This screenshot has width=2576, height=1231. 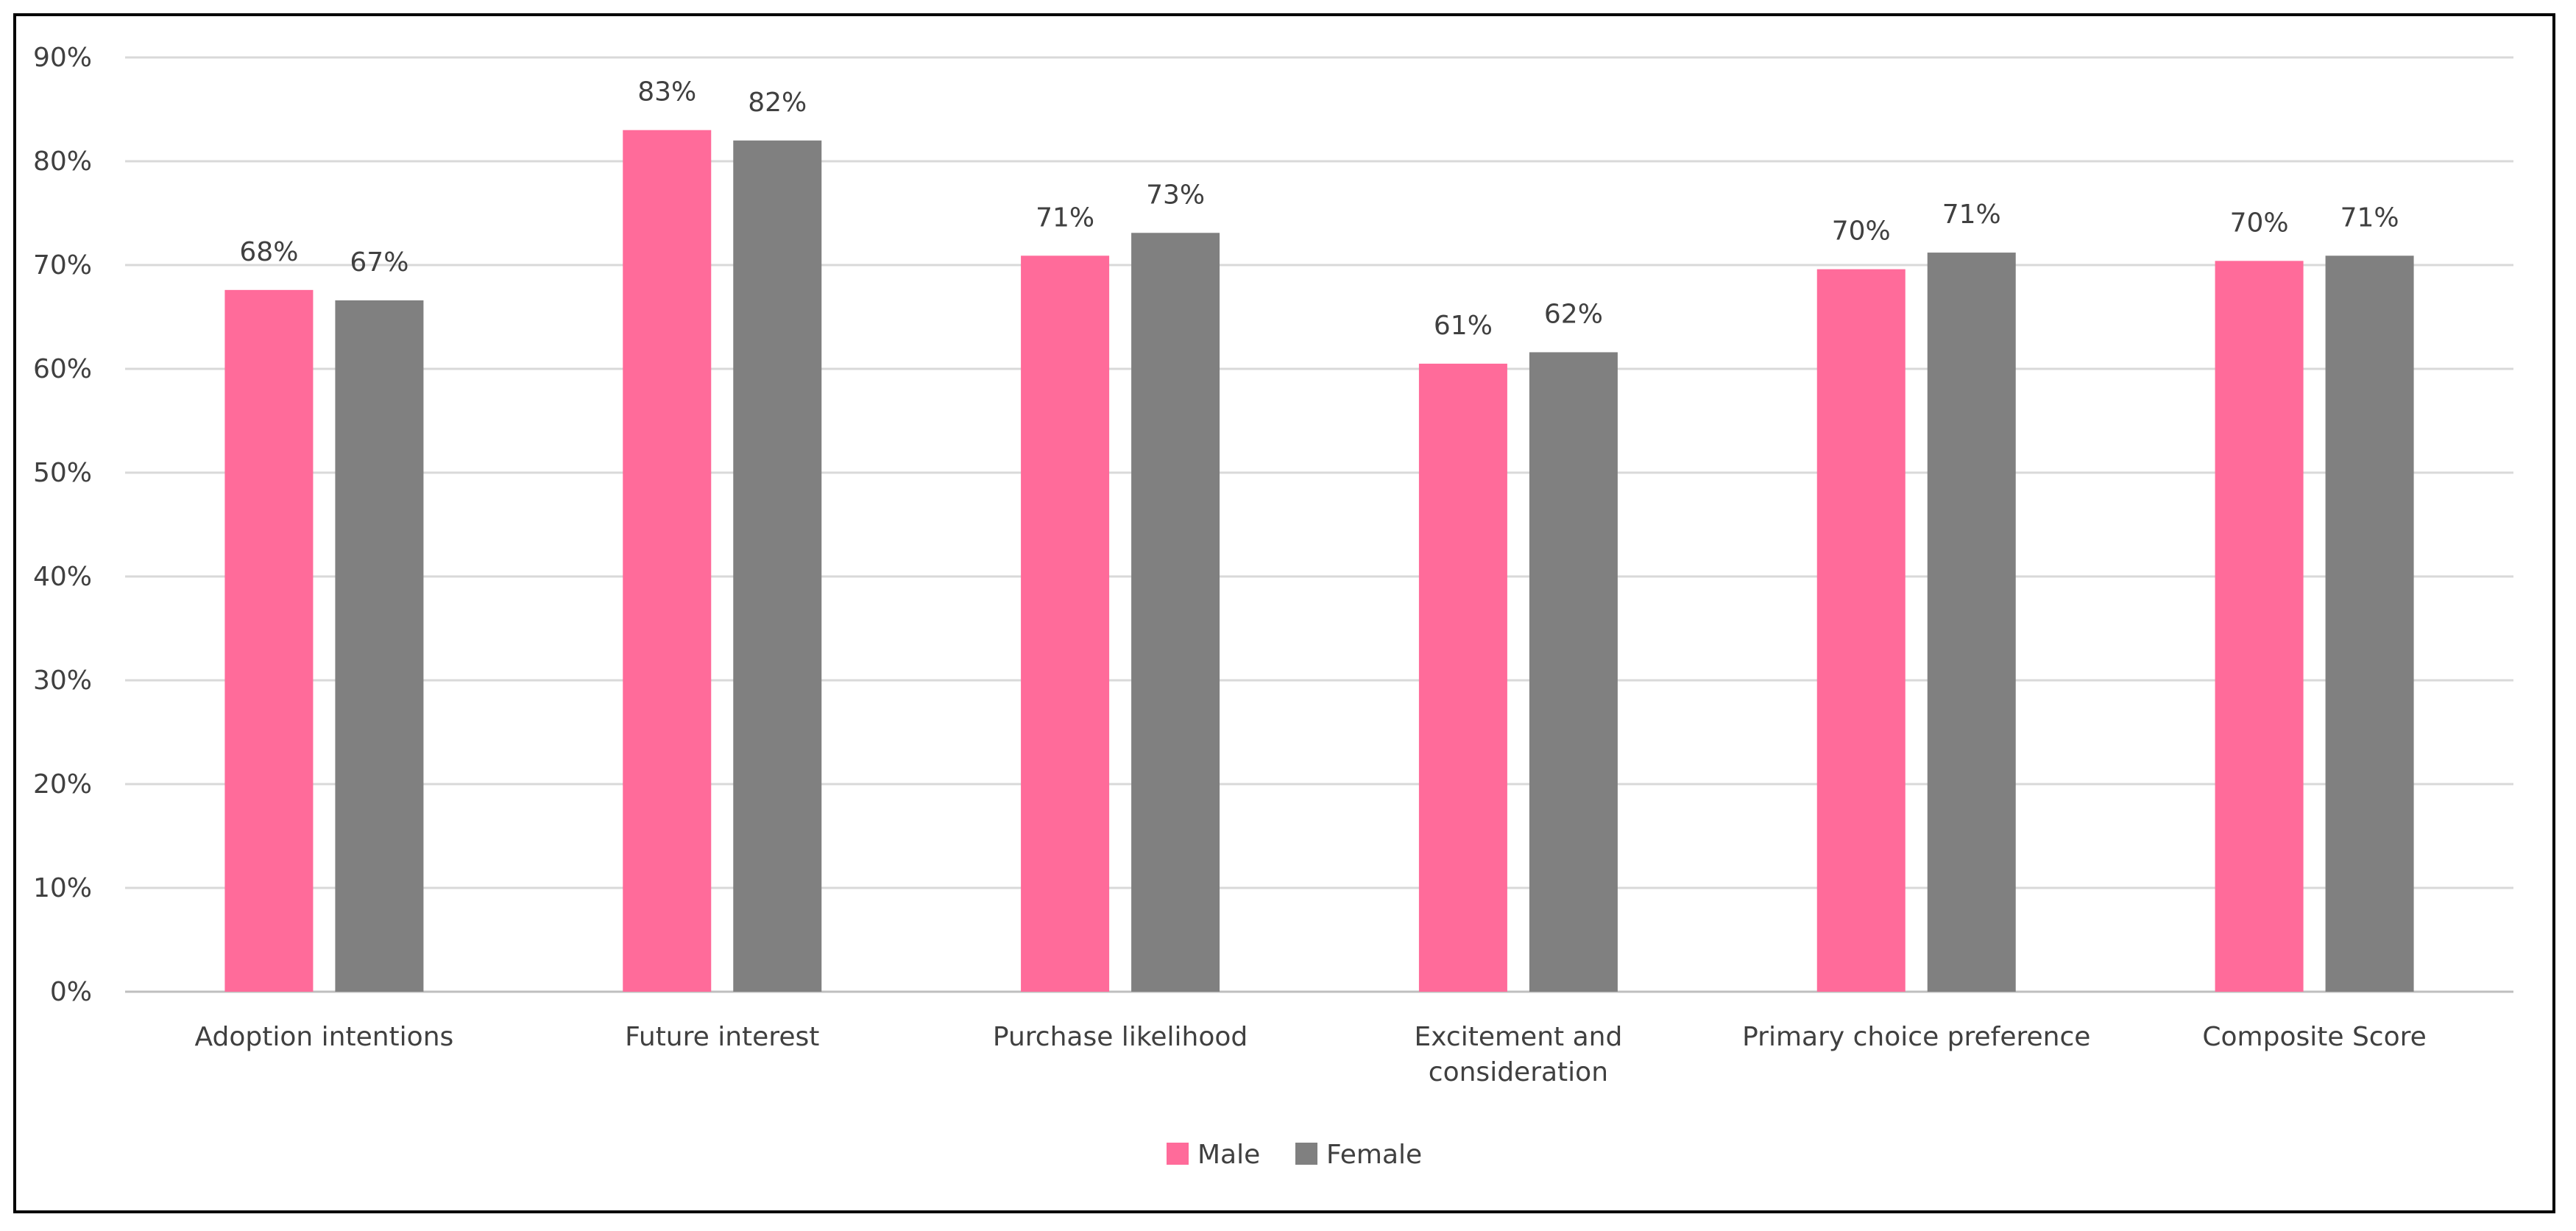 I want to click on y-tick-label: 70%, so click(x=62, y=265).